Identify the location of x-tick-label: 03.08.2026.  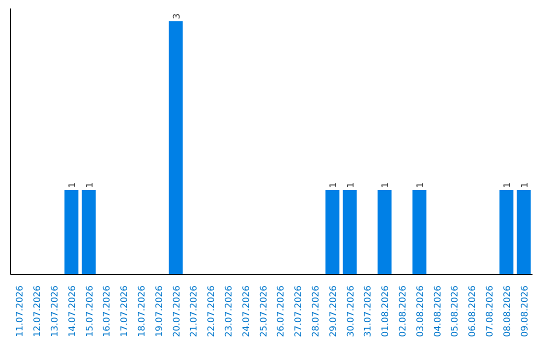
(421, 311).